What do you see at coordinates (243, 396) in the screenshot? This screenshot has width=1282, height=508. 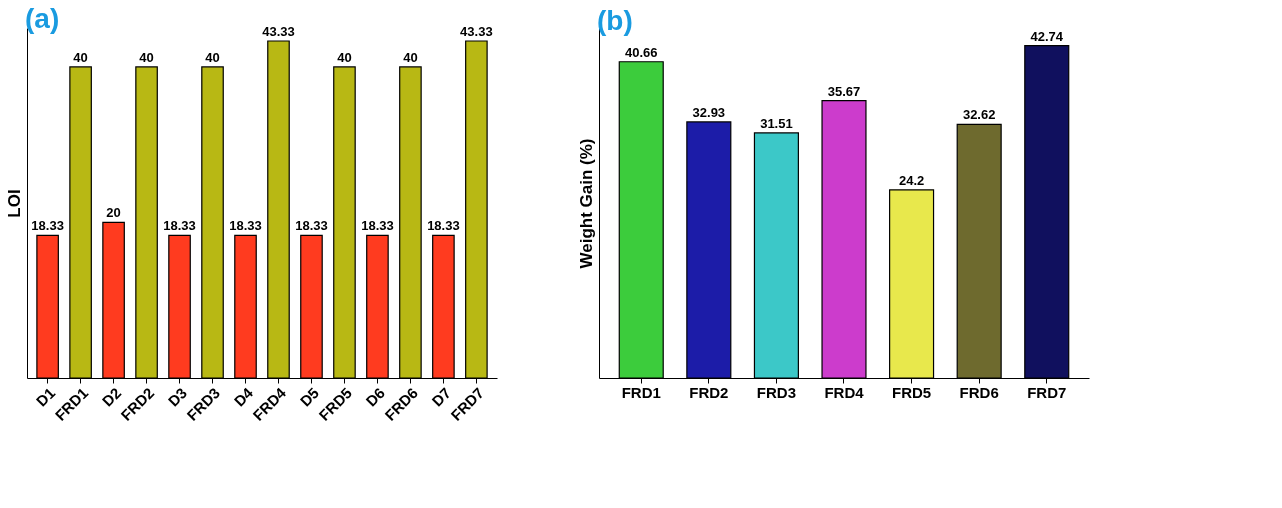 I see `x-tick-label: D4` at bounding box center [243, 396].